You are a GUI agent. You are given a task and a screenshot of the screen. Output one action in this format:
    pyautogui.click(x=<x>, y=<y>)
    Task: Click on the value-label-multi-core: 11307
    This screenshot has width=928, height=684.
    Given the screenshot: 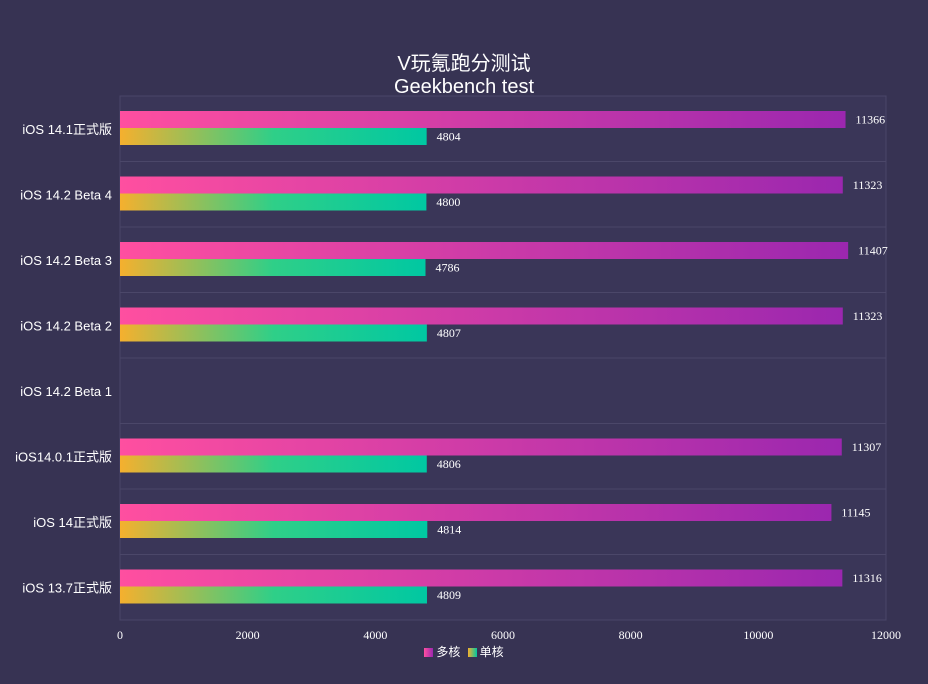 What is the action you would take?
    pyautogui.click(x=867, y=447)
    